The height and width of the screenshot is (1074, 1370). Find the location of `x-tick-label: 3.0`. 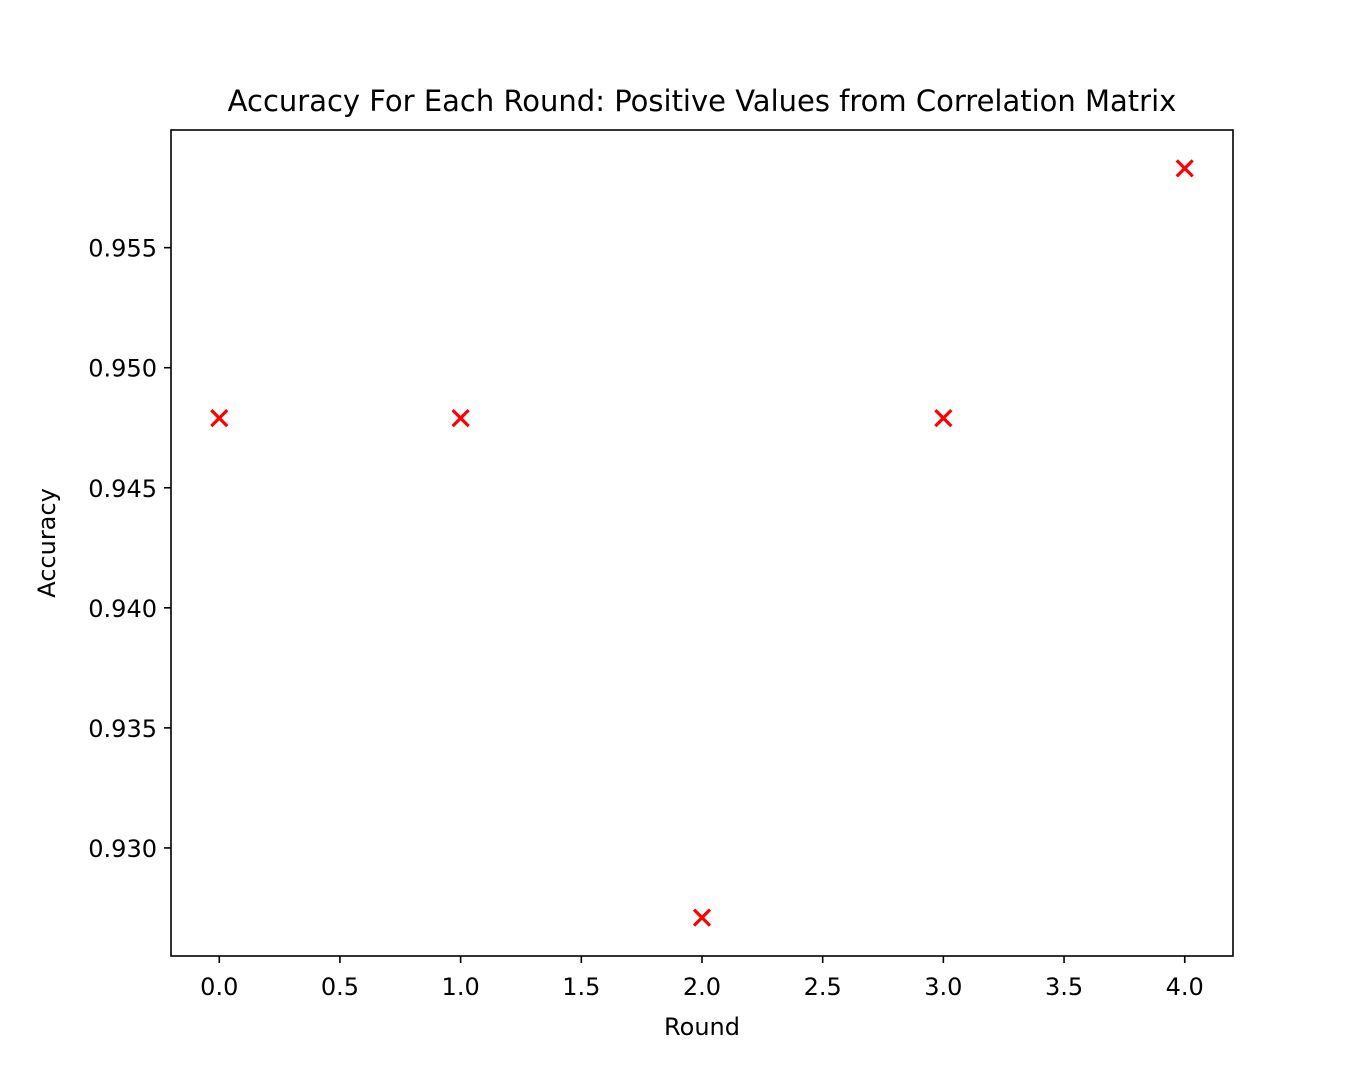

x-tick-label: 3.0 is located at coordinates (943, 987).